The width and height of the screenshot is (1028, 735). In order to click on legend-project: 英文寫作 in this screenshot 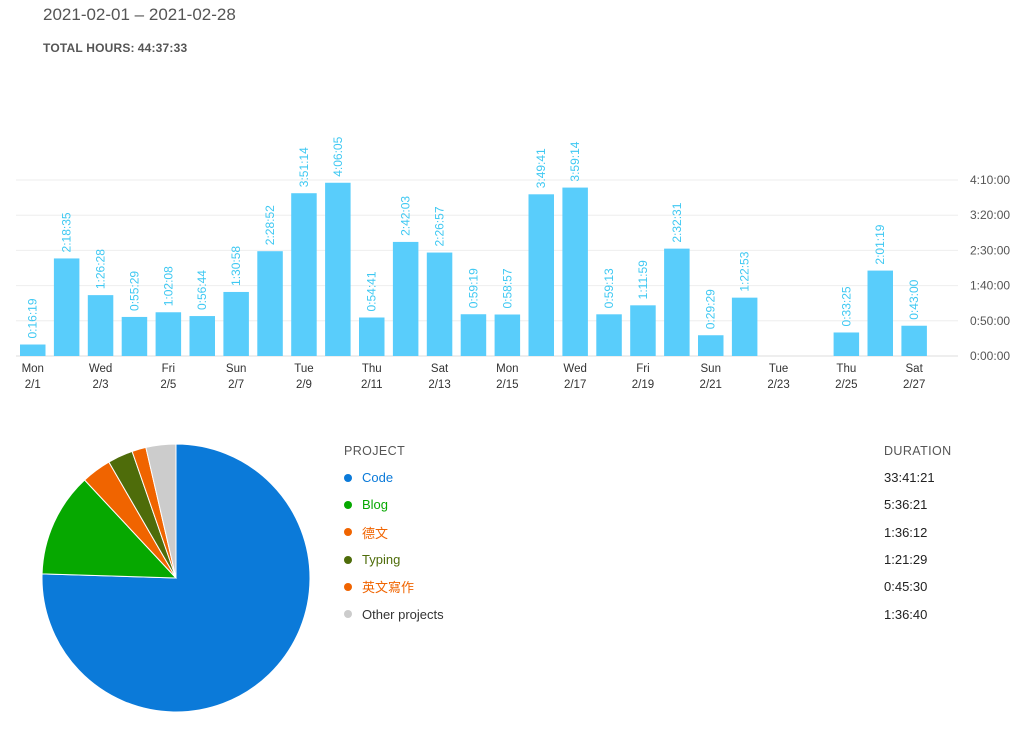, I will do `click(379, 586)`.